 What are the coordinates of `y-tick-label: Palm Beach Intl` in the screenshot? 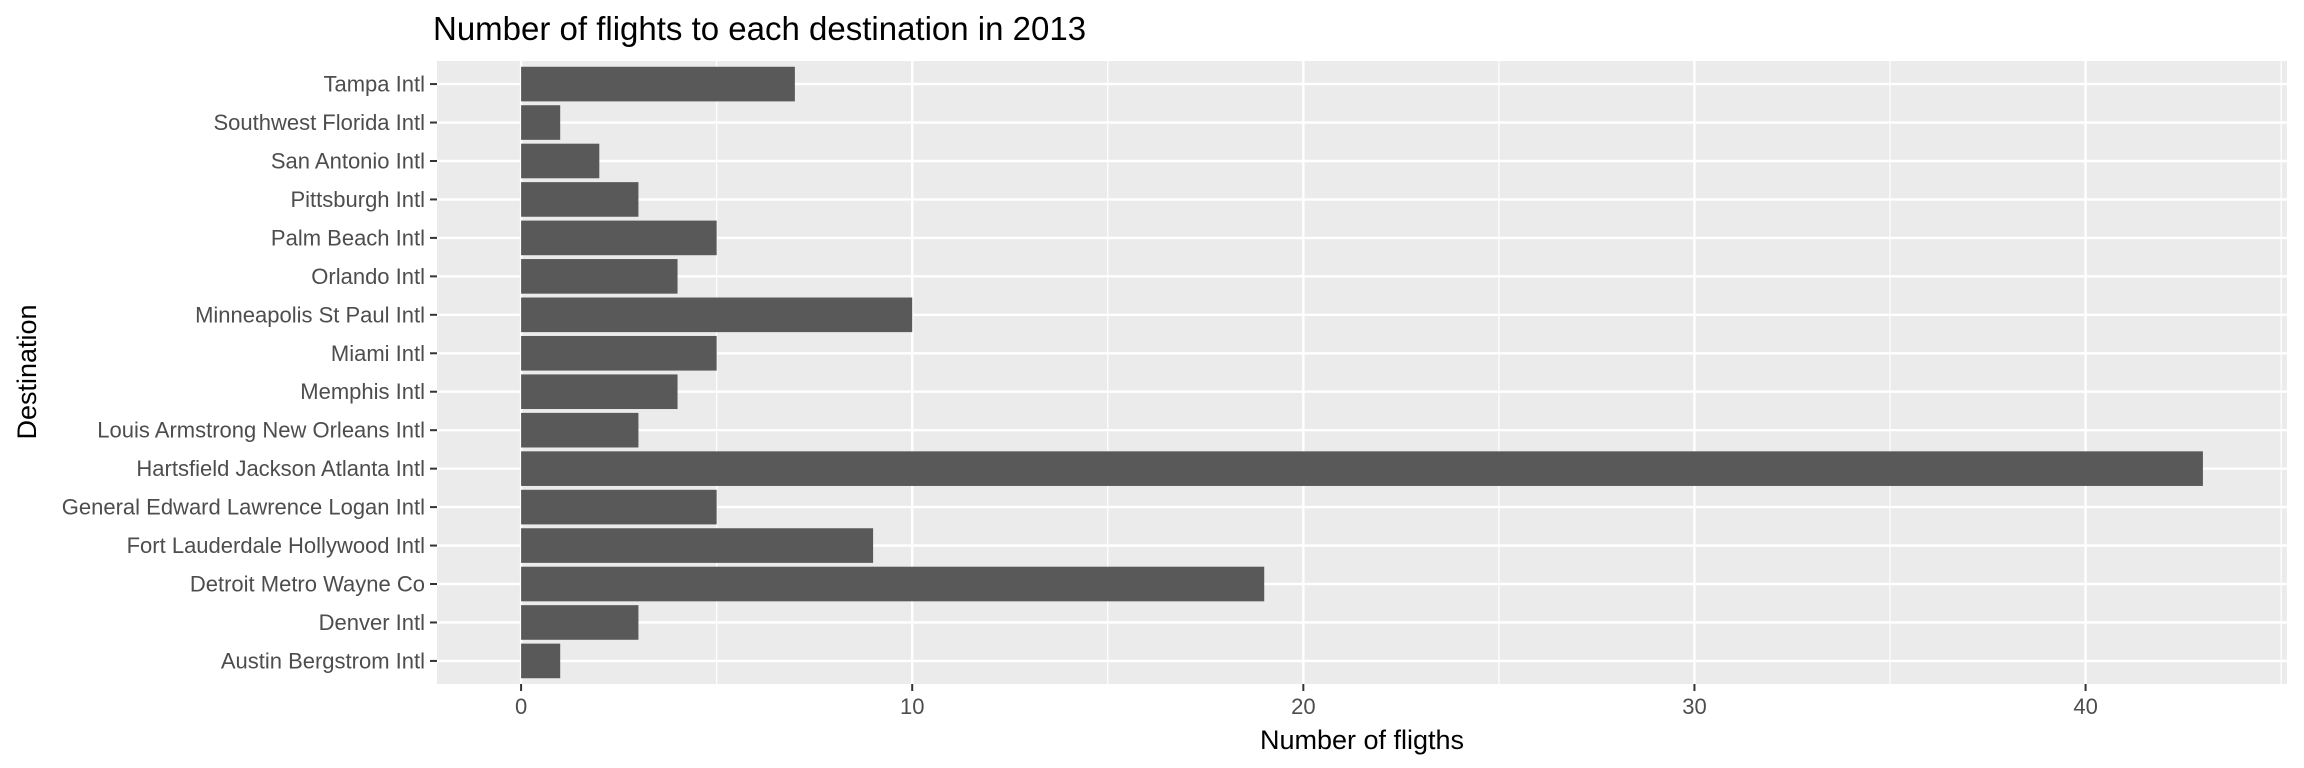 It's located at (348, 237).